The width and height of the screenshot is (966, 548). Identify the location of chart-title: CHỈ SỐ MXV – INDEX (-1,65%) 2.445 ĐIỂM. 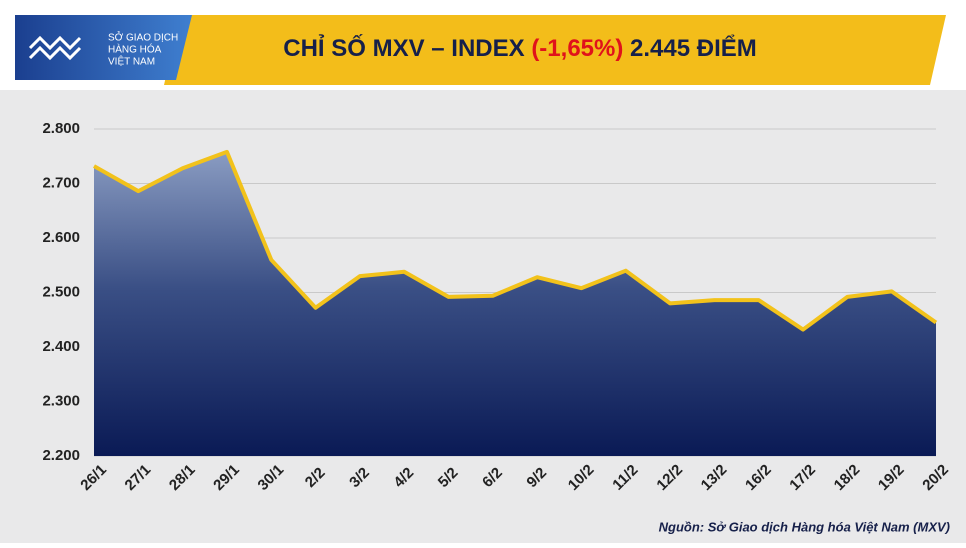
(520, 47).